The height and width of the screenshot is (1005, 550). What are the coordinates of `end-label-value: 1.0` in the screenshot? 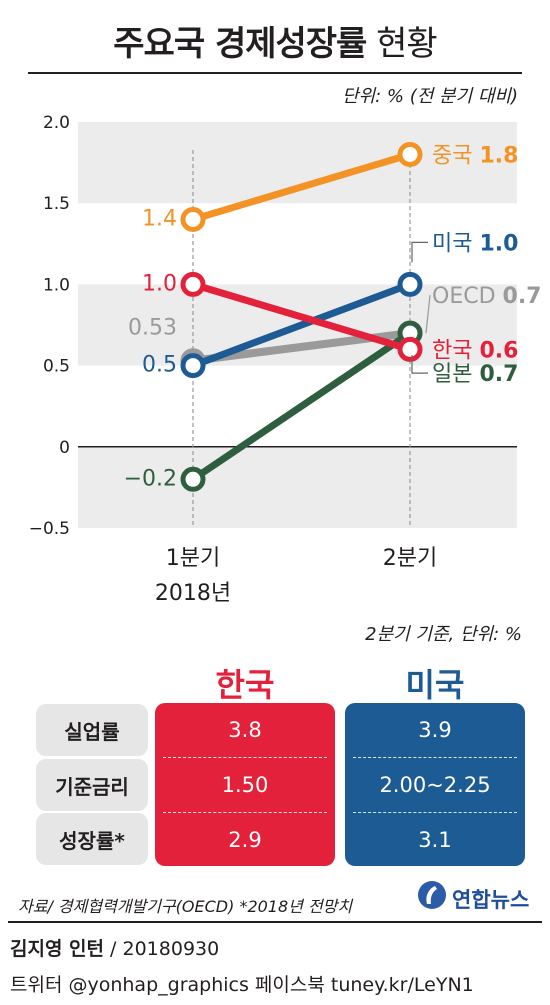 It's located at (498, 243).